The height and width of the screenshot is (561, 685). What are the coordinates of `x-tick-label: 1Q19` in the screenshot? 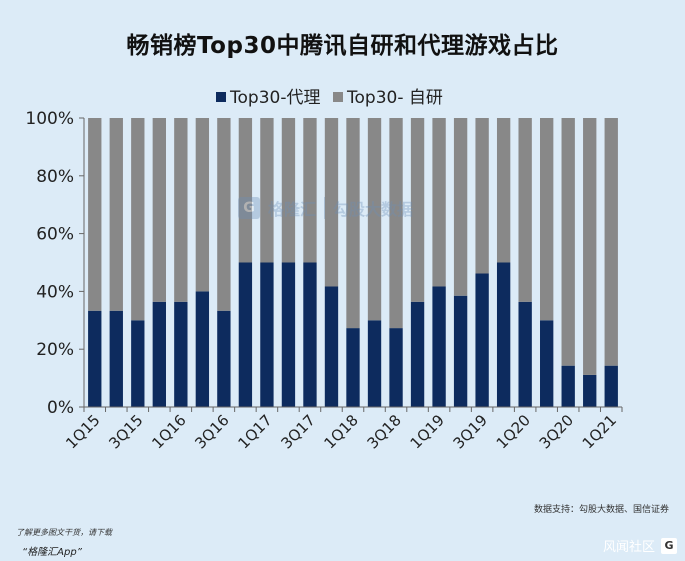 It's located at (427, 431).